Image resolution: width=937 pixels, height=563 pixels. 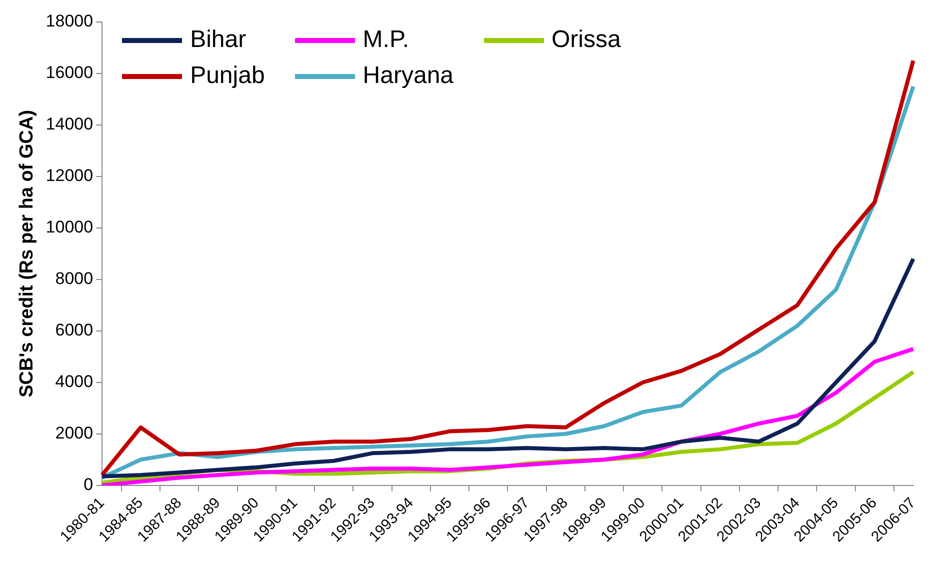 What do you see at coordinates (70, 176) in the screenshot?
I see `y-tick-label: 12000` at bounding box center [70, 176].